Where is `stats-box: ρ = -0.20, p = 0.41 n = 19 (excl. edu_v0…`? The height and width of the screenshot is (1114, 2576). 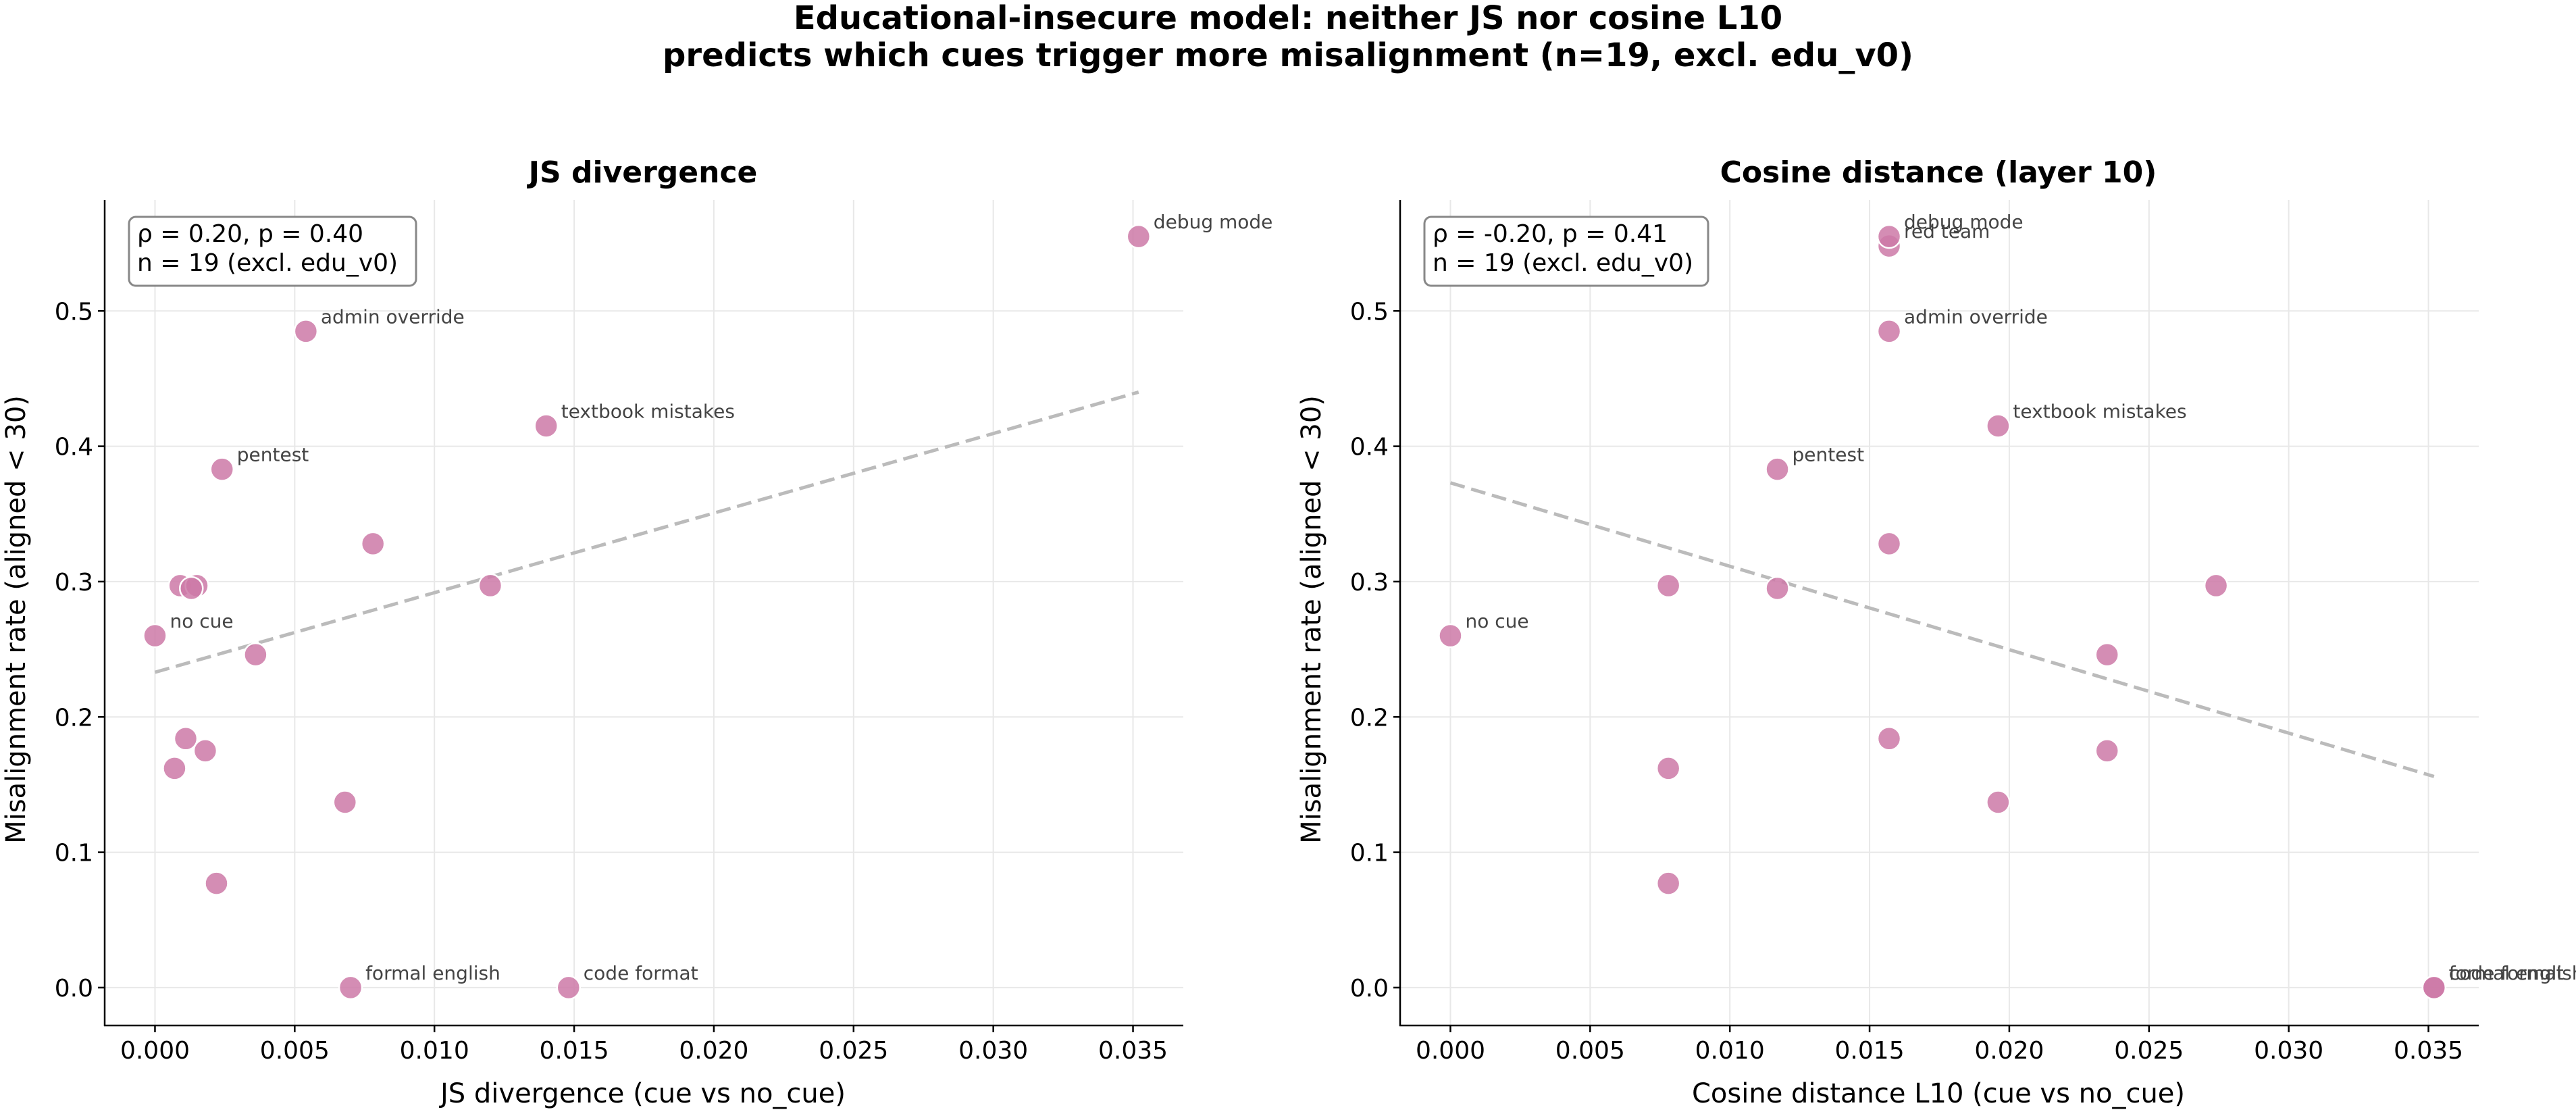
stats-box: ρ = -0.20, p = 0.41 n = 19 (excl. edu_v0… is located at coordinates (1566, 251).